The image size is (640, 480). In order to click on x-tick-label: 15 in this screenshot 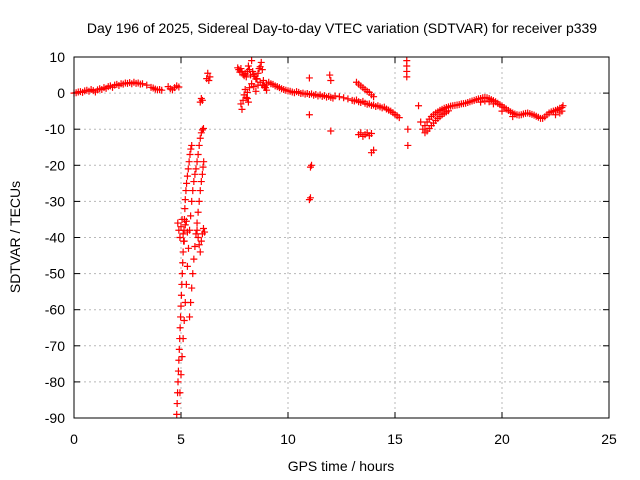, I will do `click(395, 439)`.